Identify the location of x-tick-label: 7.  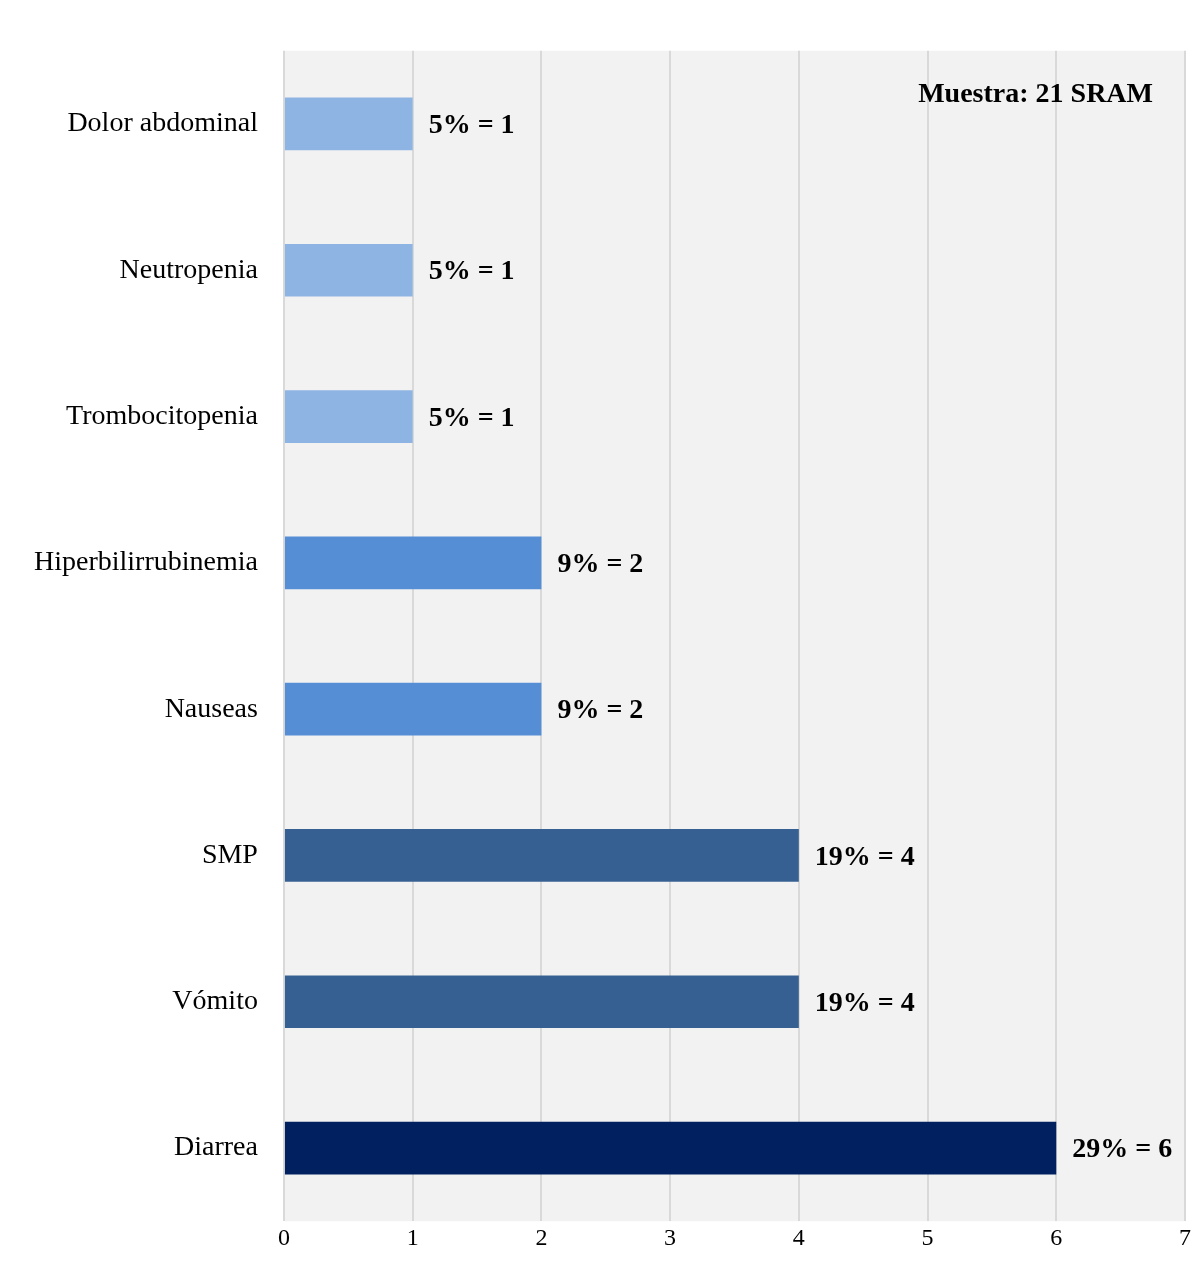
(1185, 1236).